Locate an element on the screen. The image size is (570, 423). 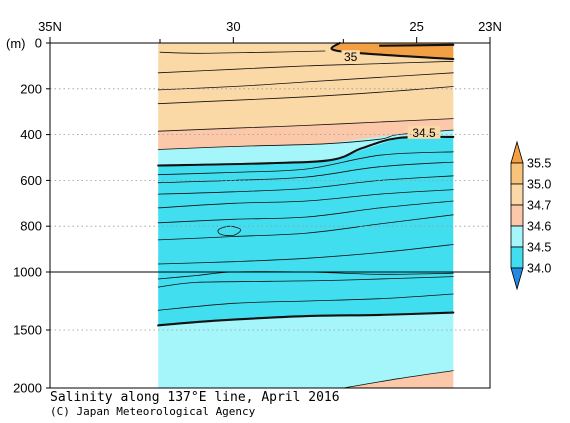
legend-cap-high is located at coordinates (517, 152).